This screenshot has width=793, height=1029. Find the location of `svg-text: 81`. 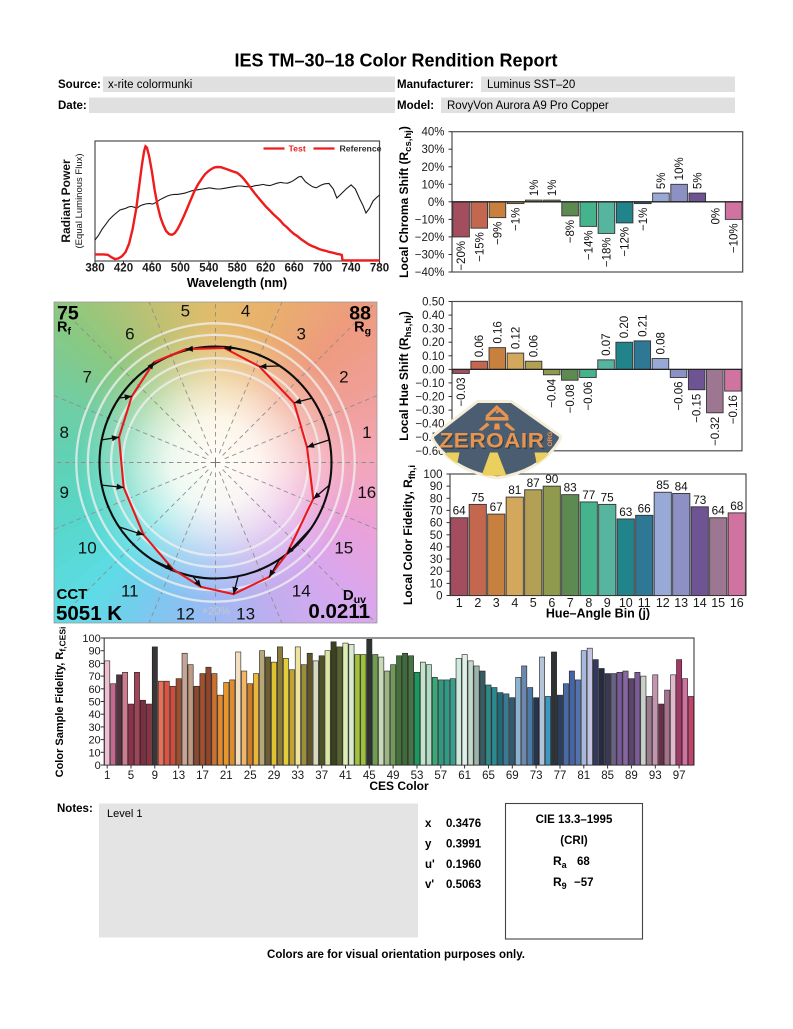

svg-text: 81 is located at coordinates (583, 776).